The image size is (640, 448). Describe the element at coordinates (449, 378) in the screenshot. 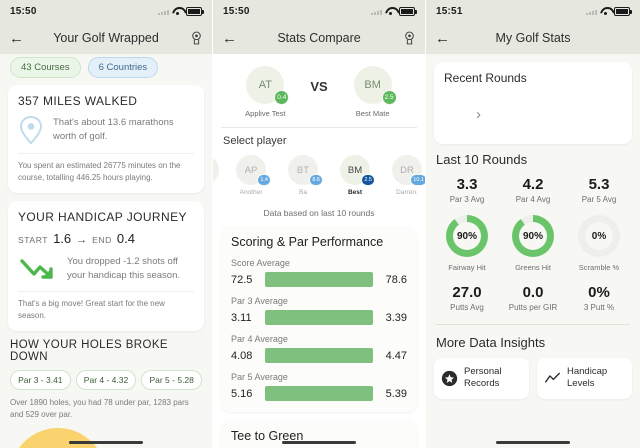

I see `star-badge-icon` at that location.